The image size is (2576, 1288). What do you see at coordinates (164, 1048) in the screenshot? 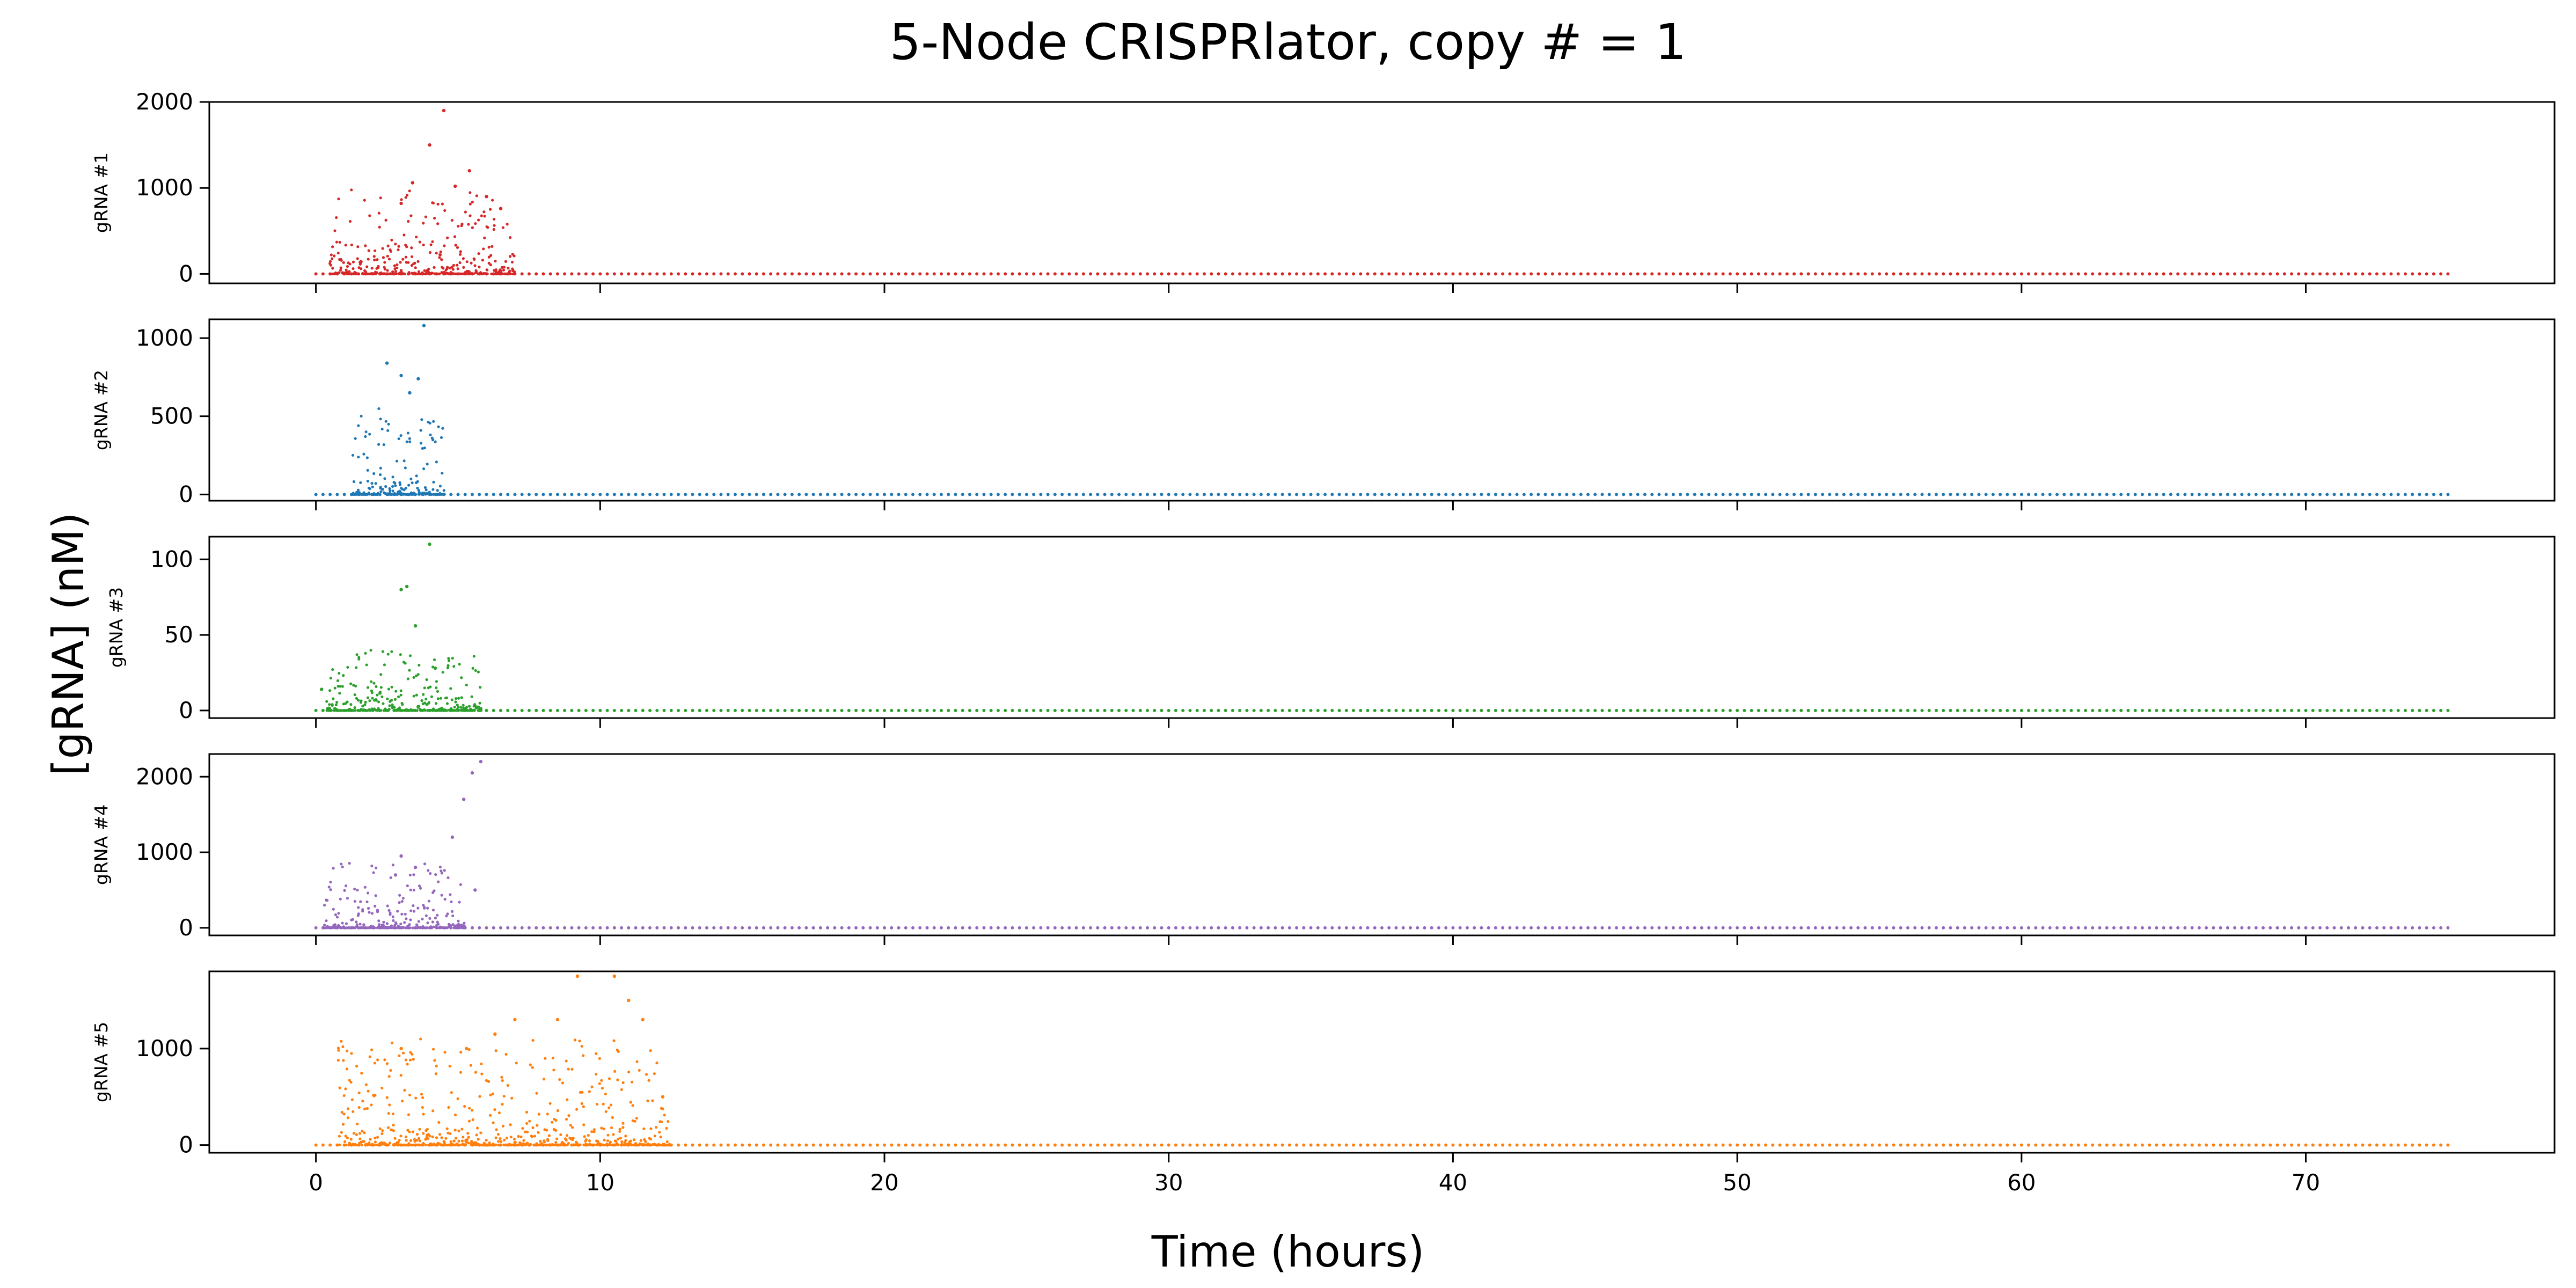
I see `y-tick-label: 1000` at bounding box center [164, 1048].